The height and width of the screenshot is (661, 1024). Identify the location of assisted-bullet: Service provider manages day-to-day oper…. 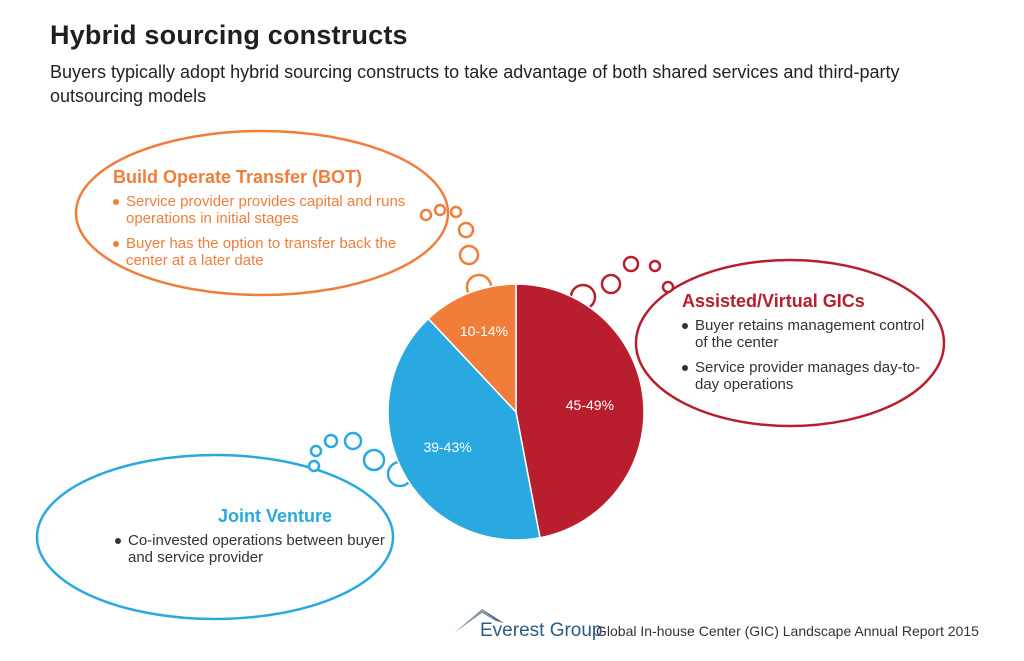
(807, 376).